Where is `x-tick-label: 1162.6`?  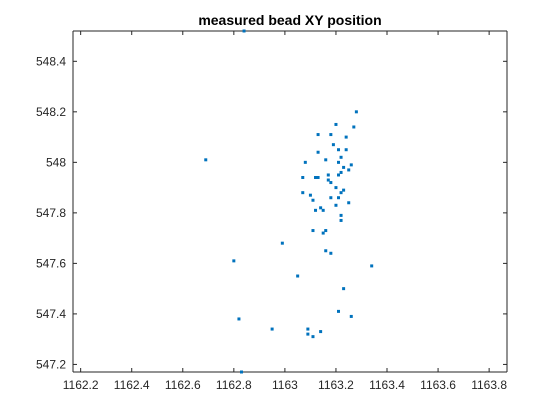 x-tick-label: 1162.6 is located at coordinates (183, 385).